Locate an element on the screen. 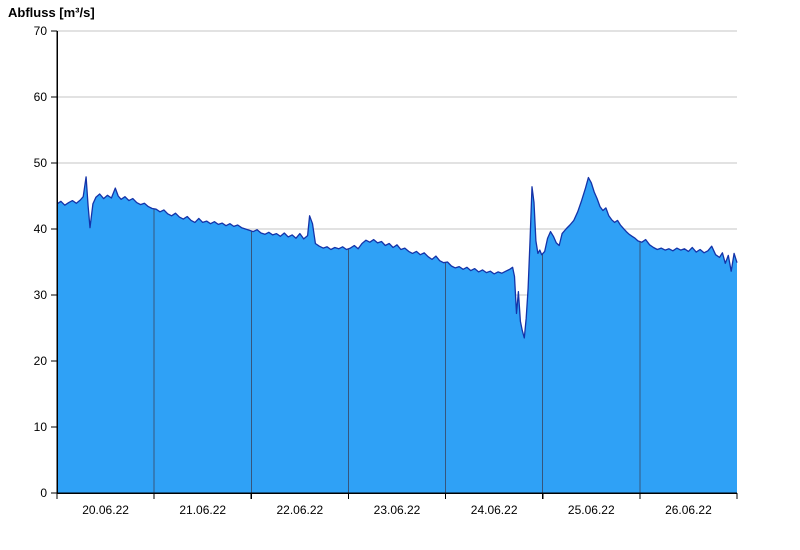 The width and height of the screenshot is (800, 550). y-tick-label: 20 is located at coordinates (41, 361).